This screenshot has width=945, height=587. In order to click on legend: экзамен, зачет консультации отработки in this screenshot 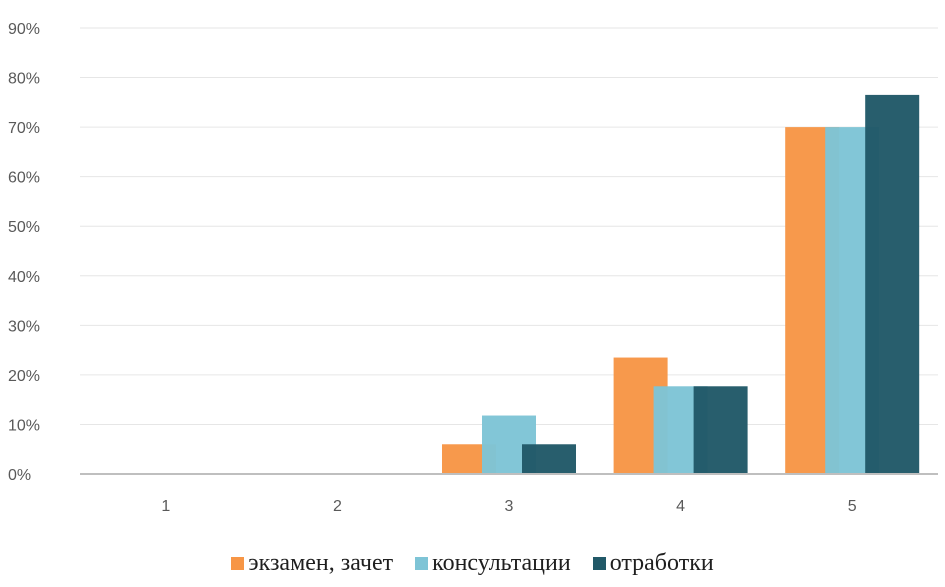, I will do `click(472, 563)`.